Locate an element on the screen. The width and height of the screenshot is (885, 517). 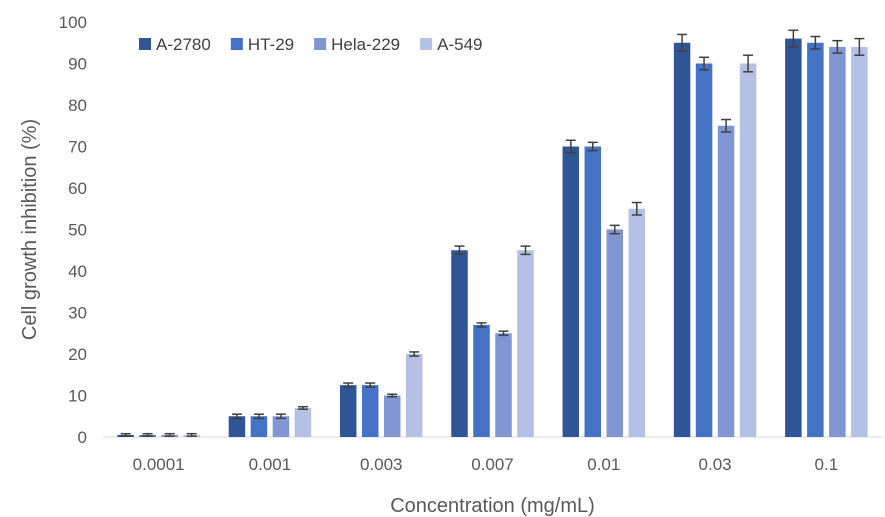
x-tick-label: 0.003 is located at coordinates (381, 464).